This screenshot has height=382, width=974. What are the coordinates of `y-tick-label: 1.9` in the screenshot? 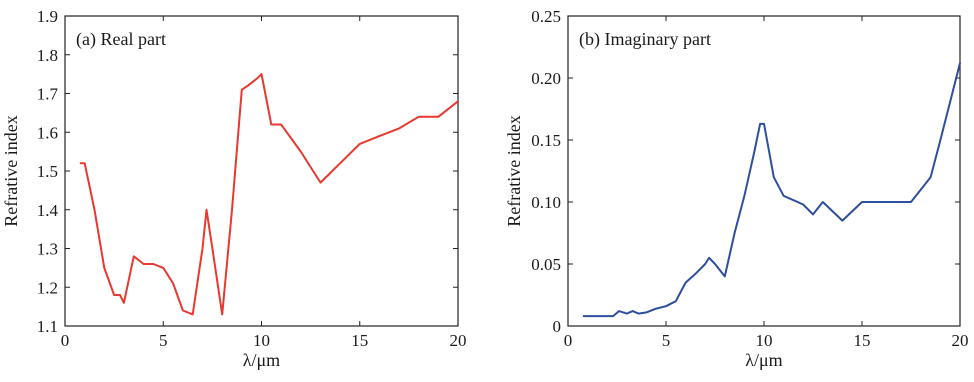 It's located at (47, 16).